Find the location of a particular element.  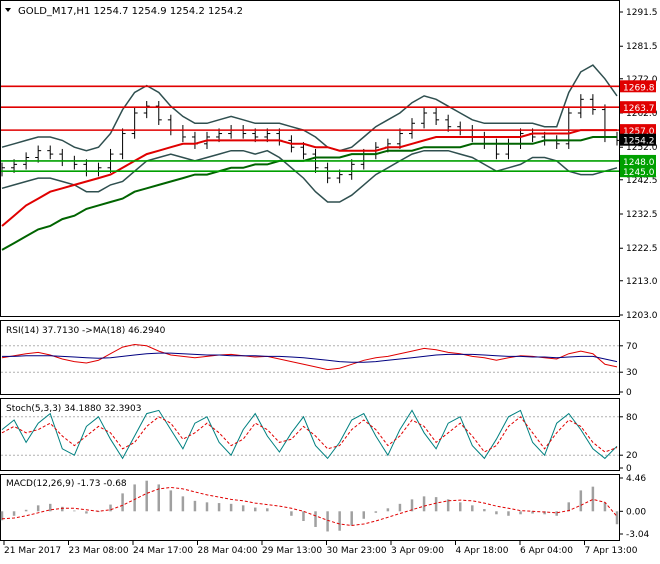

macd-pane-frame is located at coordinates (310, 507).